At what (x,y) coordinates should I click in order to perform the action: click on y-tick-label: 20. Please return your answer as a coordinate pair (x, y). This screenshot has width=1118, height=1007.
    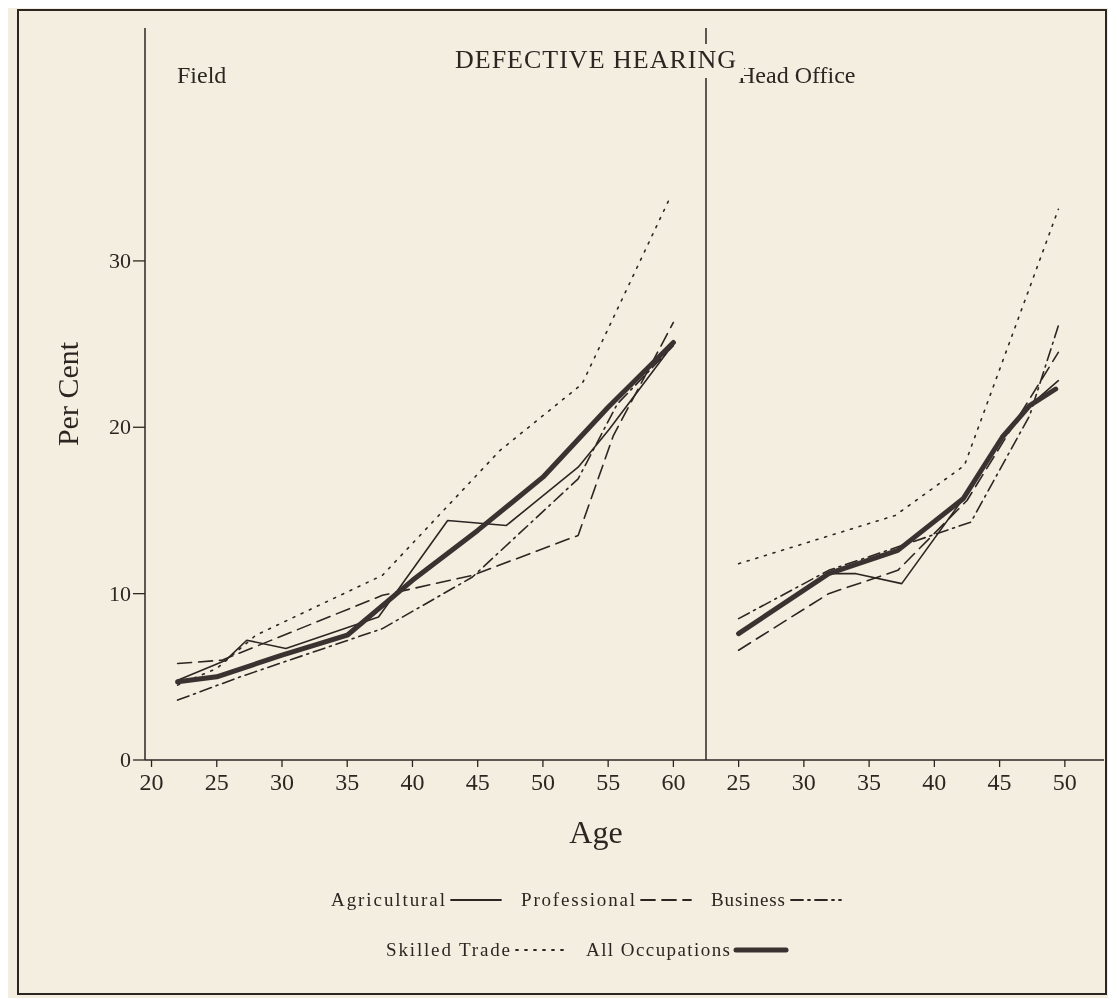
    Looking at the image, I should click on (120, 427).